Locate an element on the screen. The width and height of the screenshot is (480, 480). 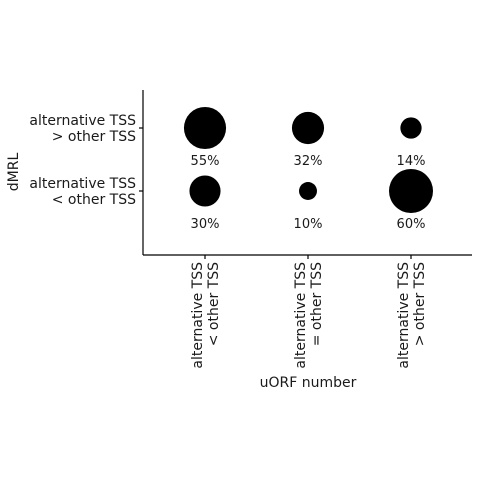
bubble-percent-label: 14% is located at coordinates (411, 161).